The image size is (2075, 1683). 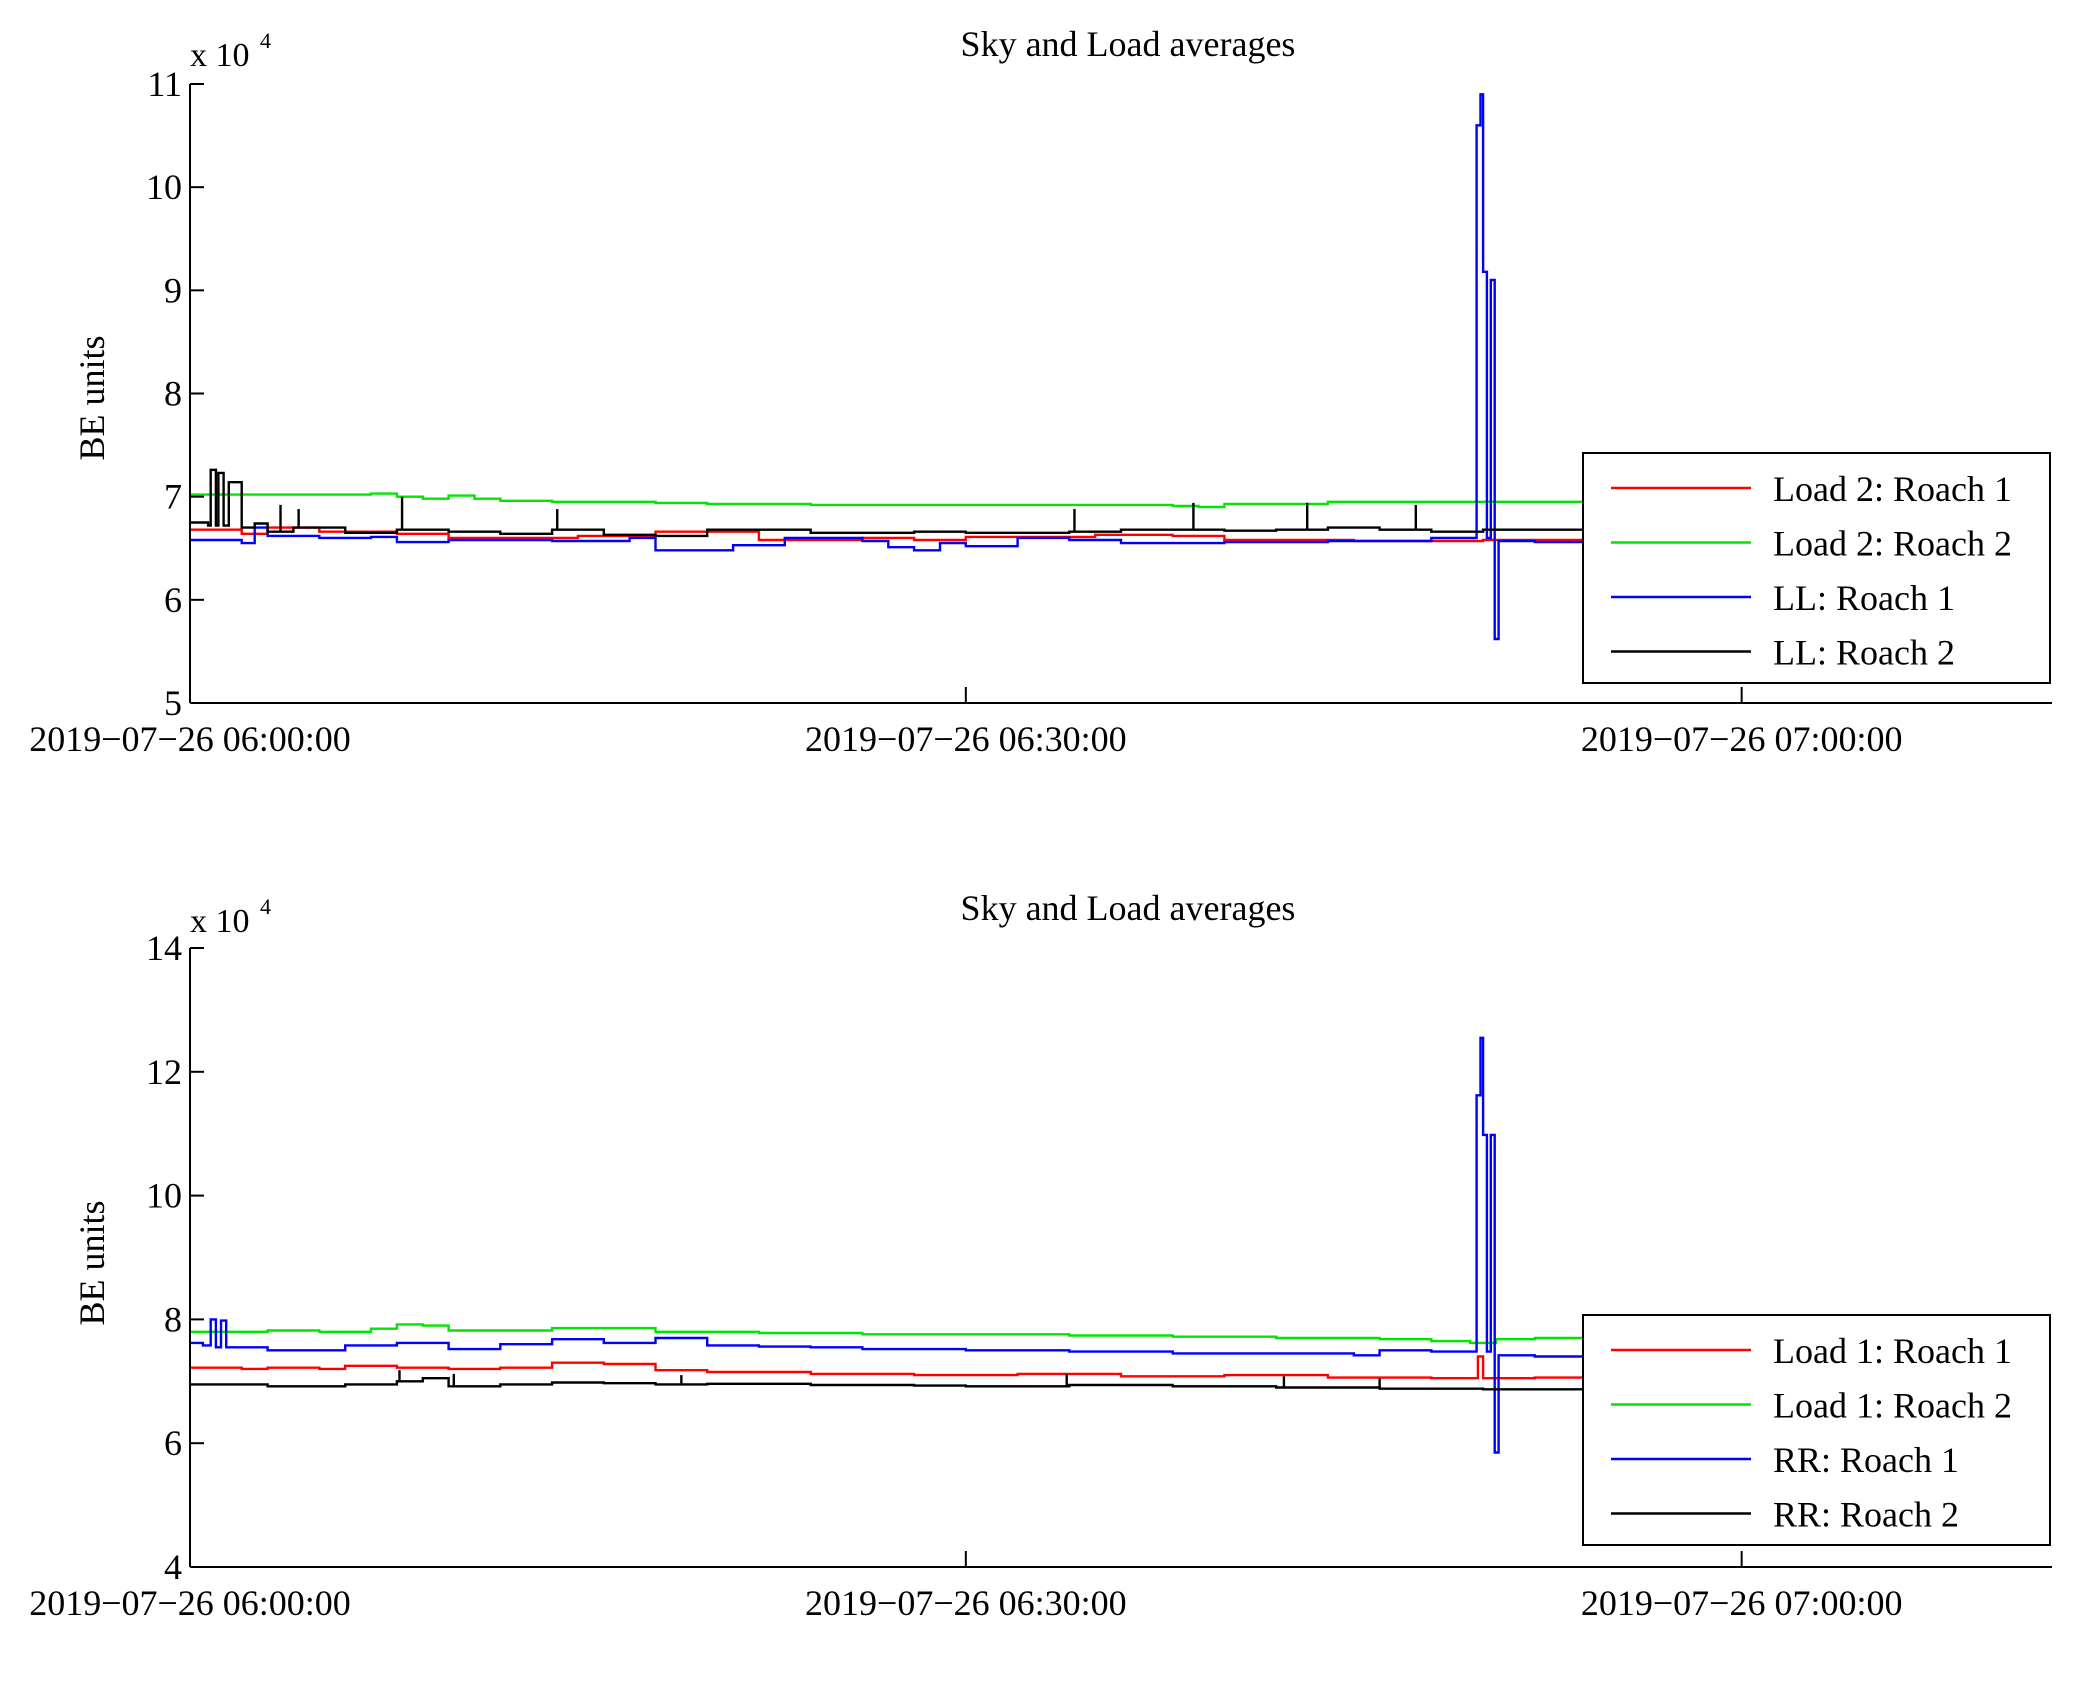 I want to click on y-ticks: 4 6 8 10 12 14, so click(x=175, y=1257).